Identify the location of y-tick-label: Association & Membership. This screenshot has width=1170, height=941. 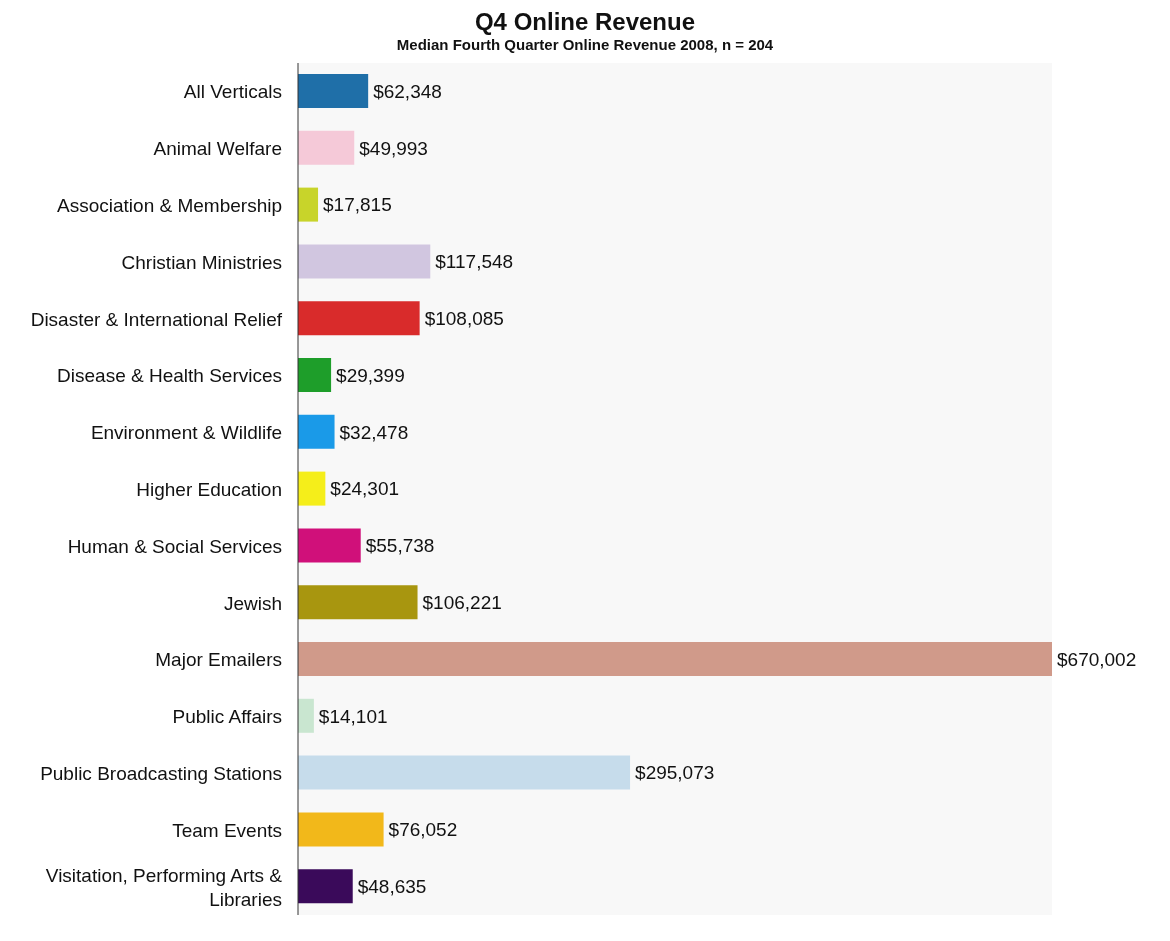
(169, 205).